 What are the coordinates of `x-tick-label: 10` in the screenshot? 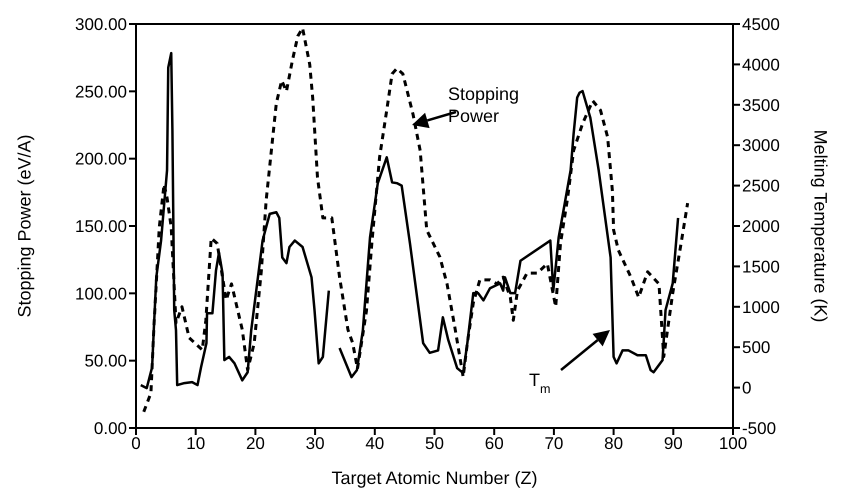 It's located at (196, 444).